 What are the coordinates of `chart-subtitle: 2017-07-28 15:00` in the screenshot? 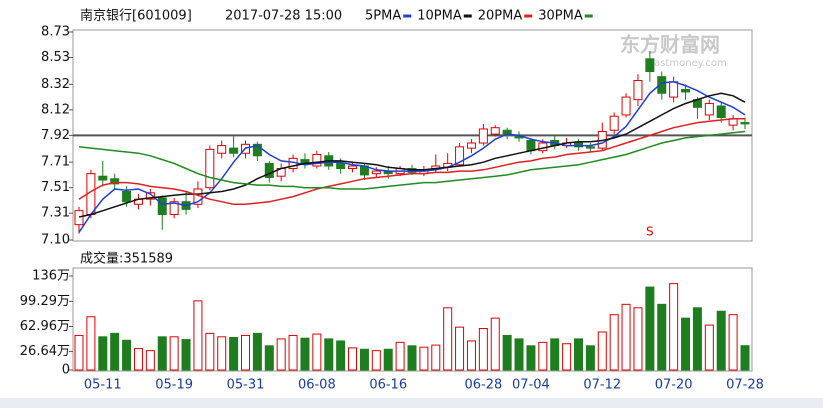 It's located at (283, 16).